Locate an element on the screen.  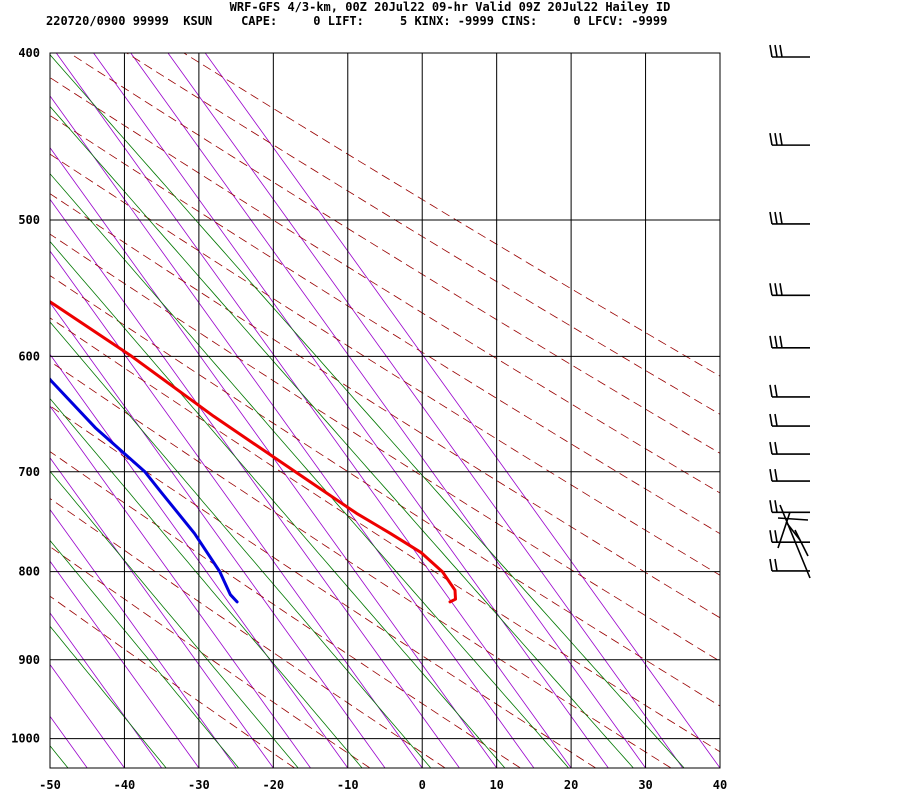
x-tick-label: -10 is located at coordinates (348, 785).